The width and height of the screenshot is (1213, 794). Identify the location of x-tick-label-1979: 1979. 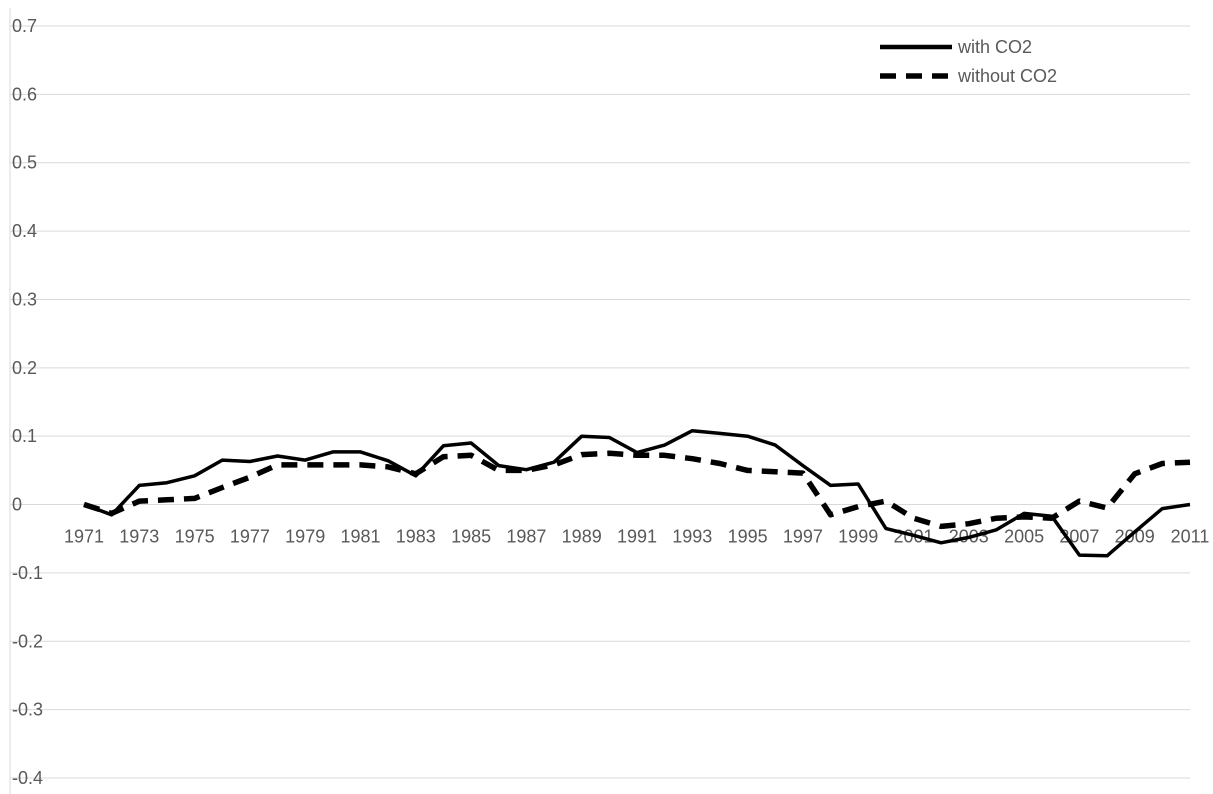
(305, 537).